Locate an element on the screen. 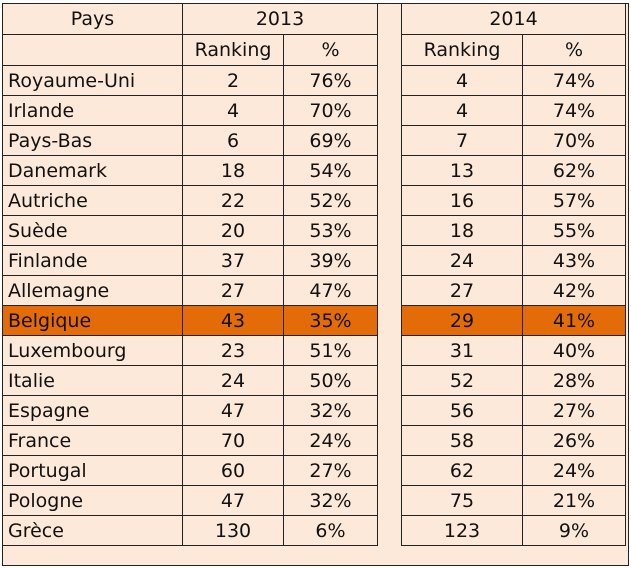  table-row: Allemagne 27 47% 27 42% is located at coordinates (314, 290).